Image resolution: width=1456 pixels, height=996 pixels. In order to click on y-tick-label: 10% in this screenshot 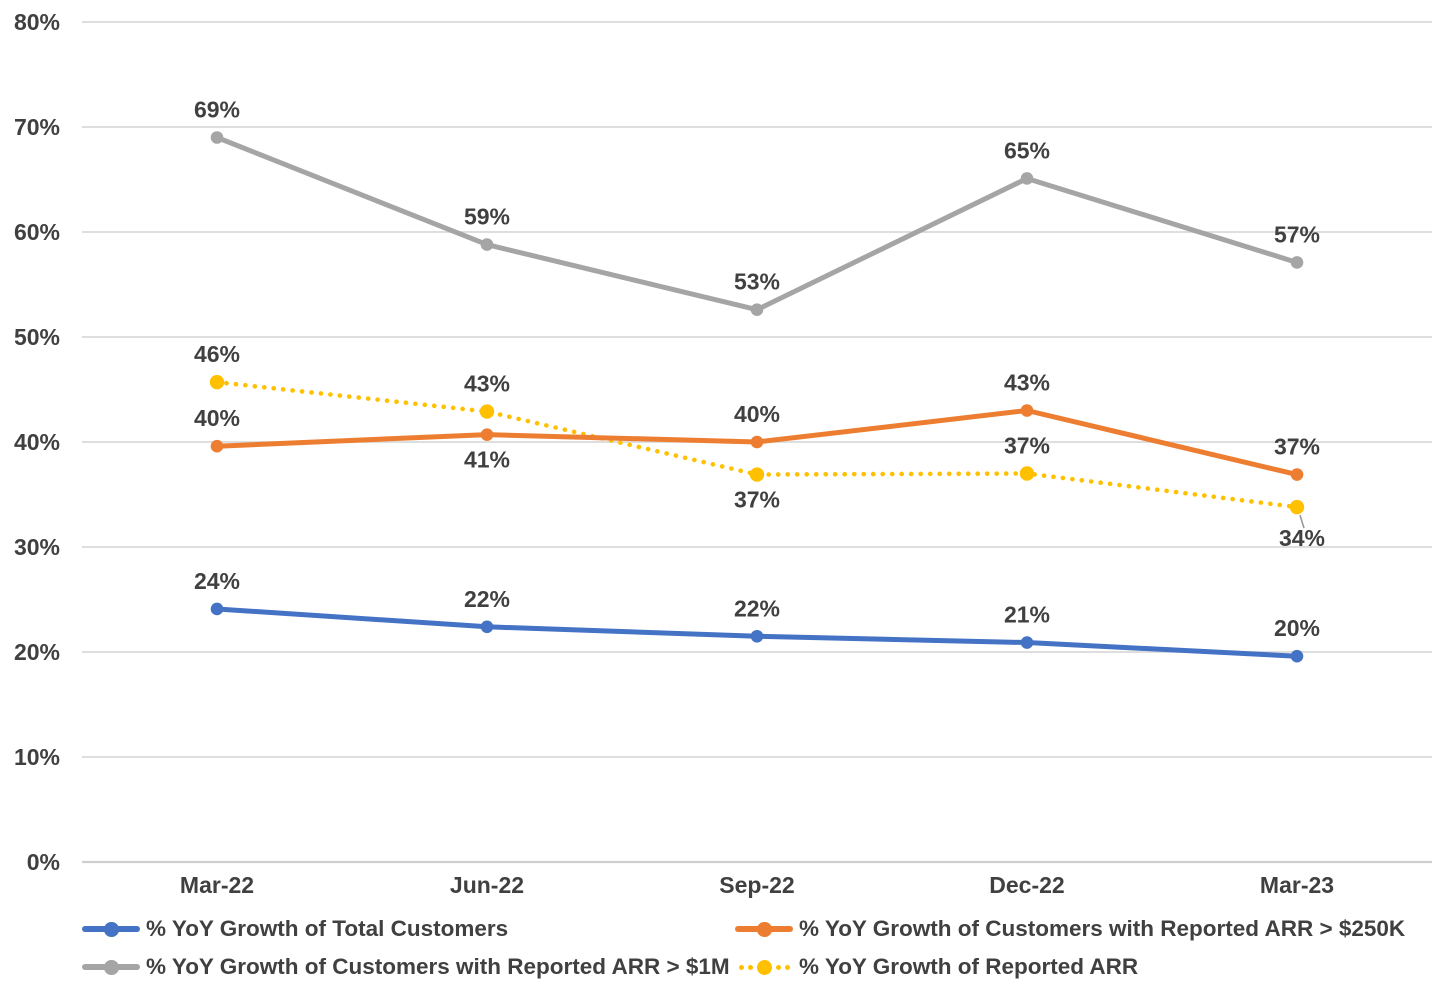, I will do `click(37, 757)`.